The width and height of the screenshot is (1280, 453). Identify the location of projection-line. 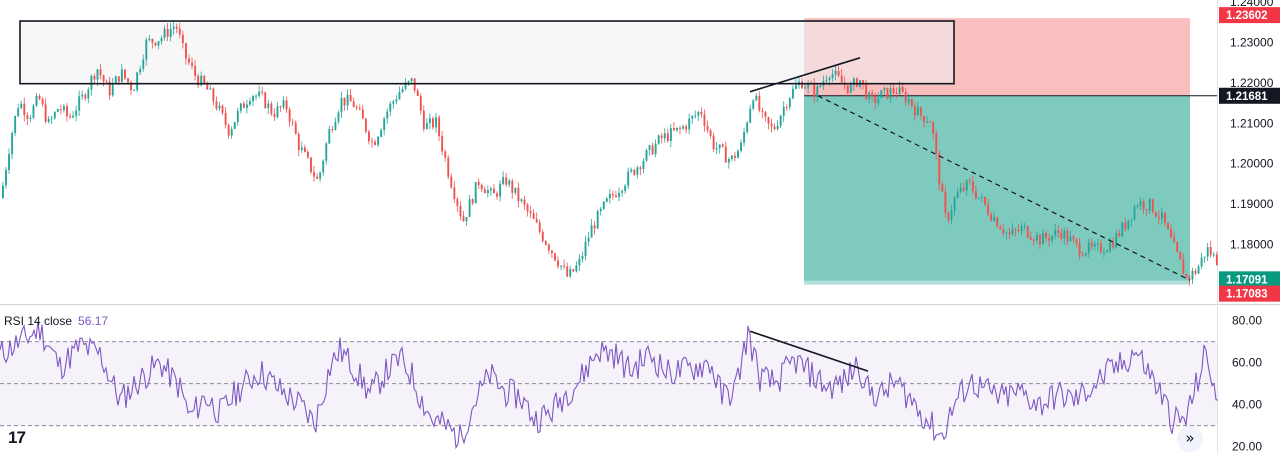
(1004, 188).